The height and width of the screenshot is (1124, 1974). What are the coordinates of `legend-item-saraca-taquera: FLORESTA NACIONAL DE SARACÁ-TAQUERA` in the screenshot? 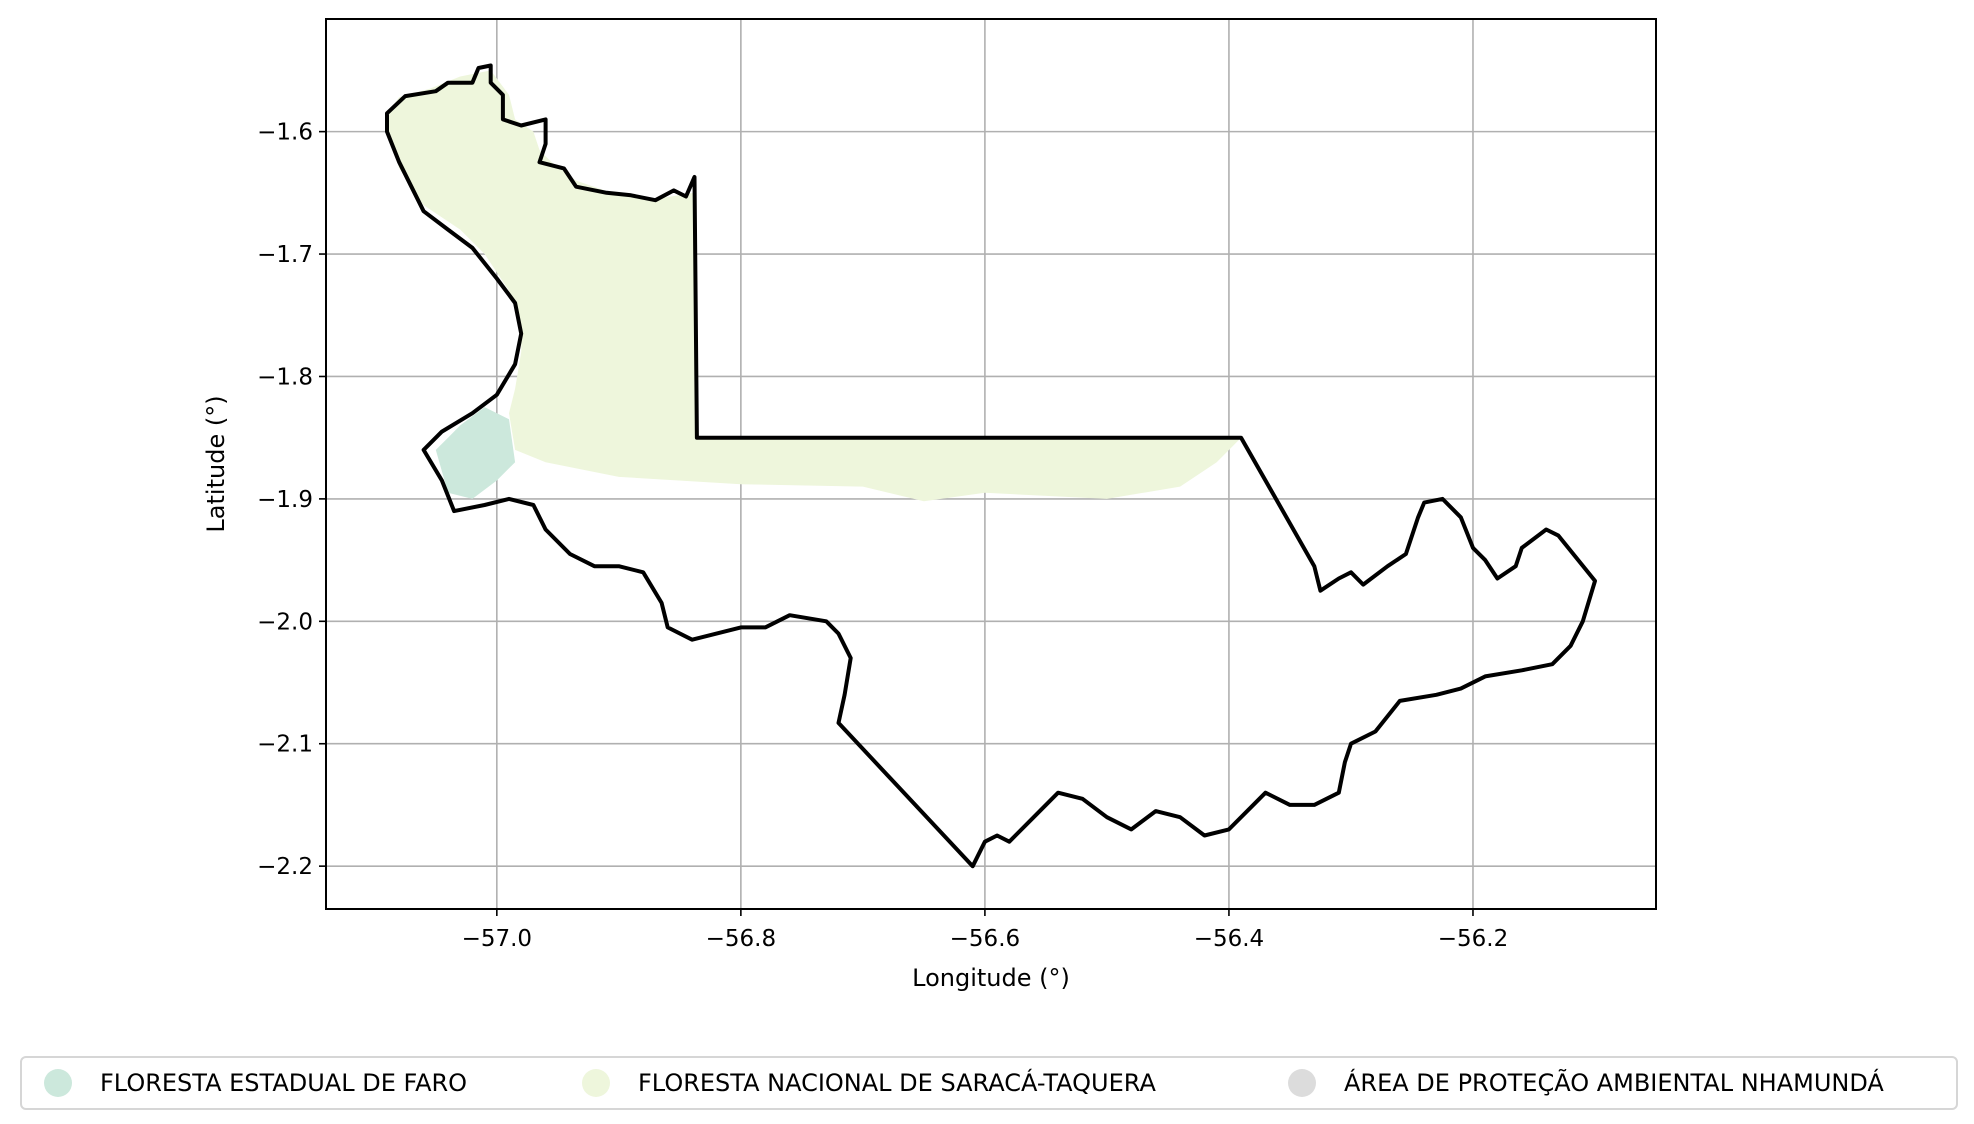 It's located at (869, 1083).